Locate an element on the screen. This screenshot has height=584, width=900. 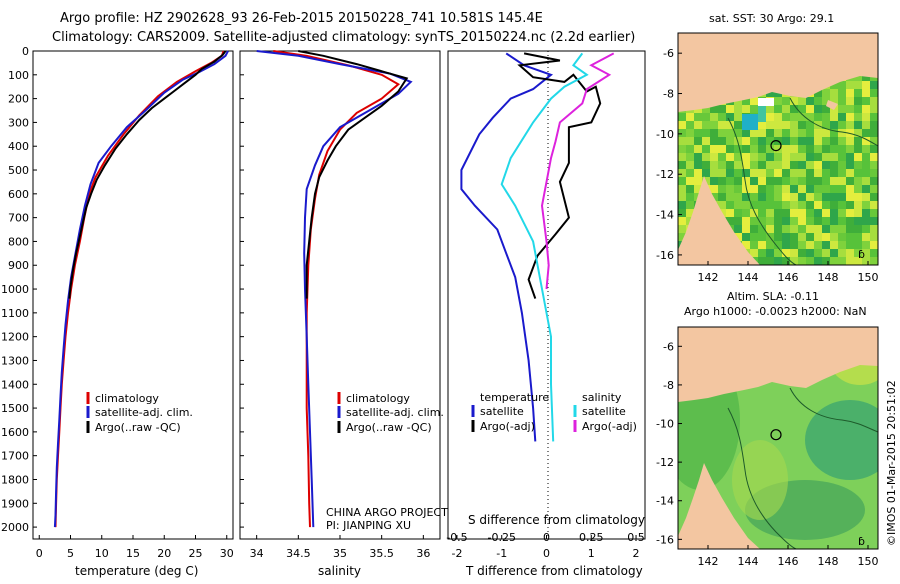
sst-map-frame is located at coordinates (778, 149).